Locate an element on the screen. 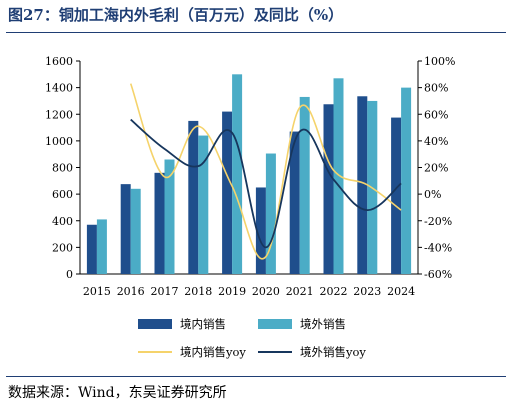 This screenshot has width=510, height=412. left-tick-label: 200 is located at coordinates (62, 247).